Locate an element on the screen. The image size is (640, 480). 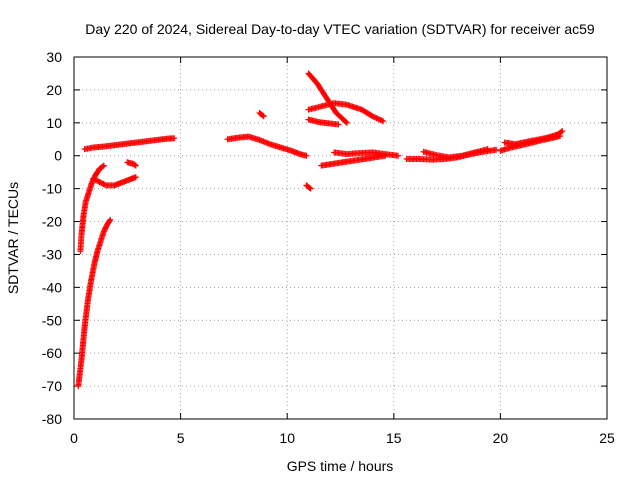
y-tick-label: -20 is located at coordinates (52, 222).